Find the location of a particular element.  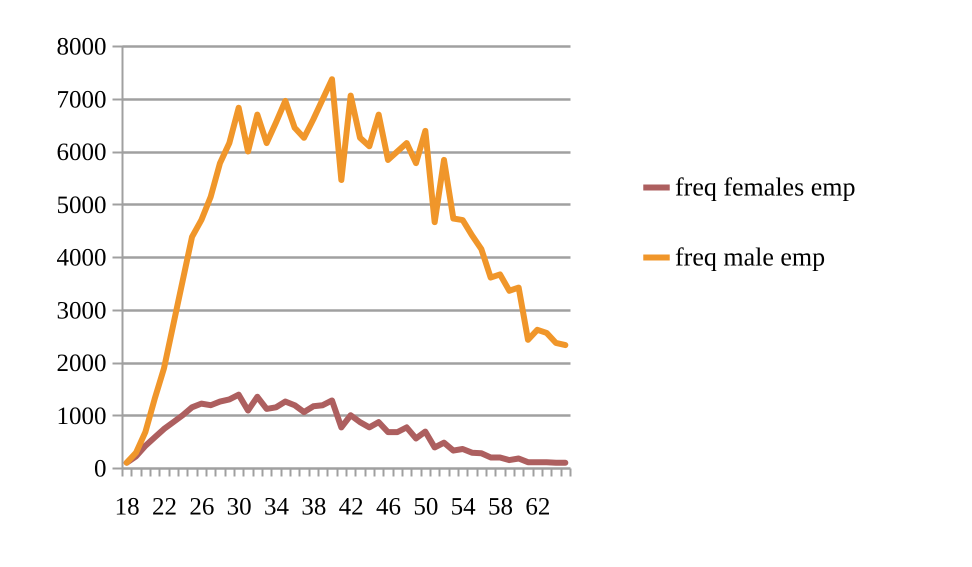

x-tick-label: 38 is located at coordinates (313, 507).